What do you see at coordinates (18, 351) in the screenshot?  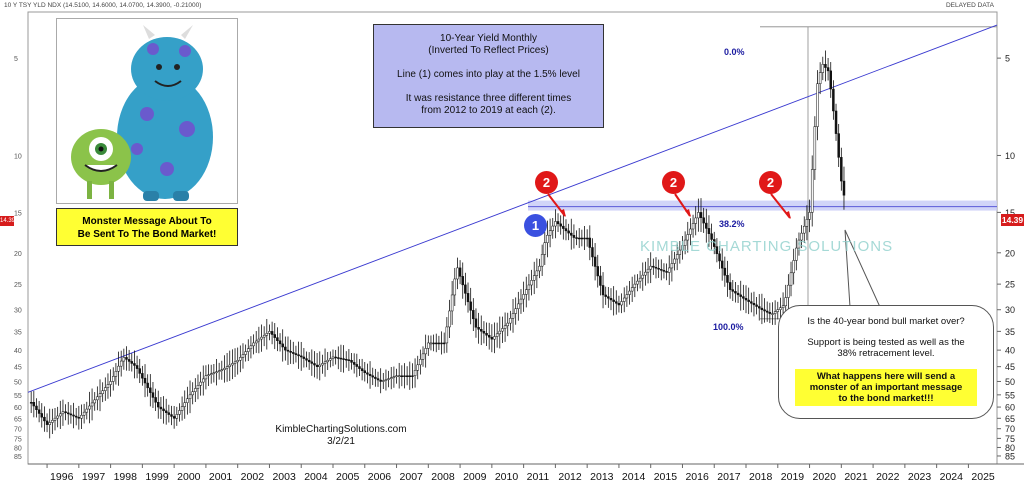 I see `y-tick-label-left: 40` at bounding box center [18, 351].